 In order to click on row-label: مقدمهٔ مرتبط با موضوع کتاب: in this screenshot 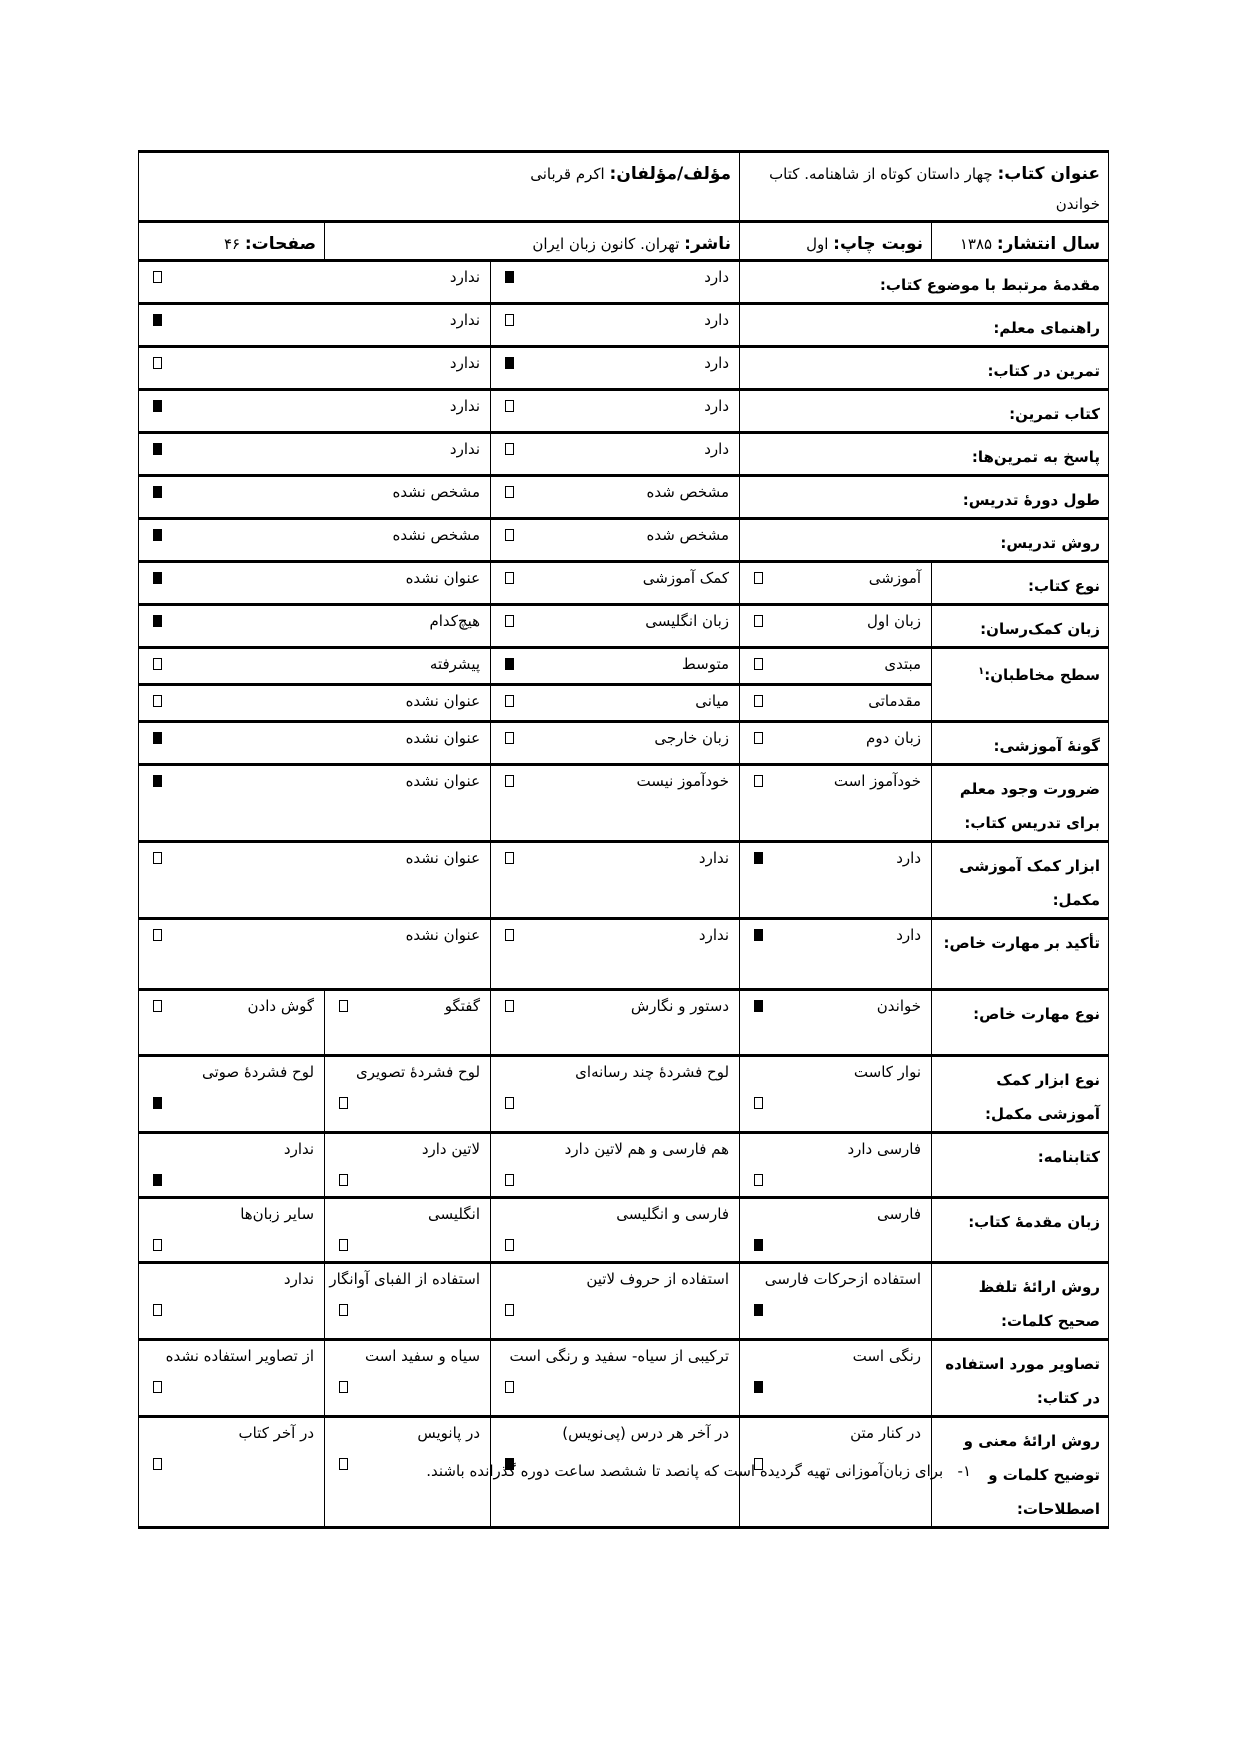, I will do `click(924, 281)`.